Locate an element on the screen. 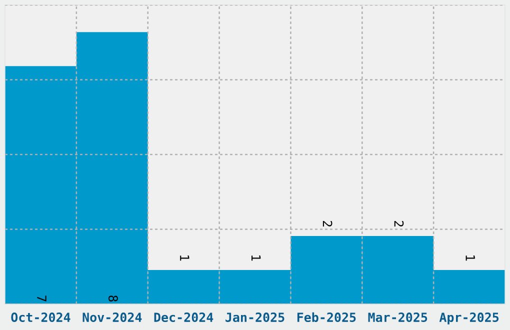 The image size is (510, 330). data-label: 8 is located at coordinates (113, 299).